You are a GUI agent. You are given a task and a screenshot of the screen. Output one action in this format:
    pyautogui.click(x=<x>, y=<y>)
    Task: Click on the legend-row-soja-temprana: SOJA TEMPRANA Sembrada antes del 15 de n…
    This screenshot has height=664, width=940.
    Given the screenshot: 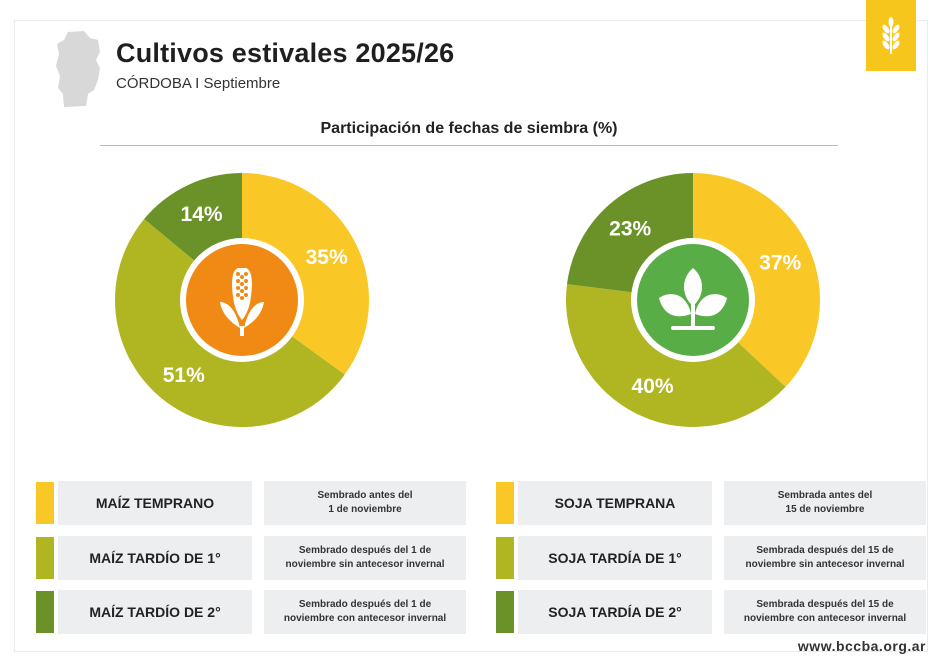 What is the action you would take?
    pyautogui.click(x=711, y=503)
    